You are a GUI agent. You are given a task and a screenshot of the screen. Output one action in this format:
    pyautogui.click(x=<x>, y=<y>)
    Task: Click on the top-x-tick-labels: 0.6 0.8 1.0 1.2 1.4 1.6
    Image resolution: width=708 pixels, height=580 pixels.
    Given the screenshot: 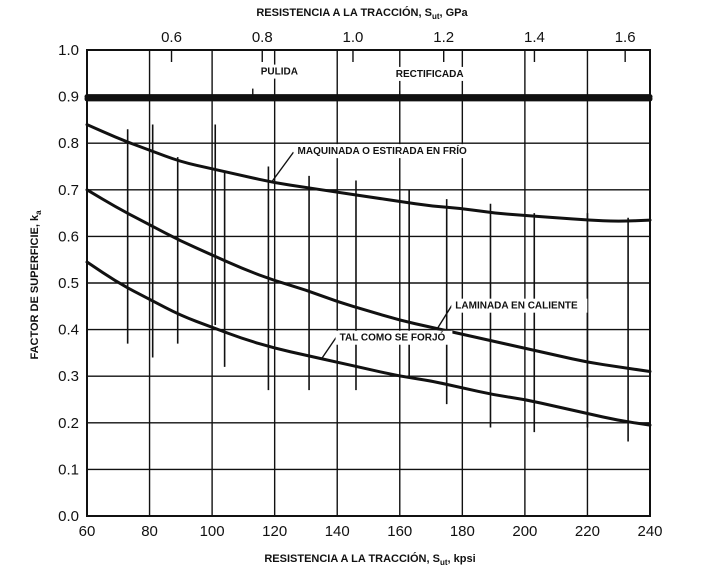 What is the action you would take?
    pyautogui.click(x=398, y=37)
    